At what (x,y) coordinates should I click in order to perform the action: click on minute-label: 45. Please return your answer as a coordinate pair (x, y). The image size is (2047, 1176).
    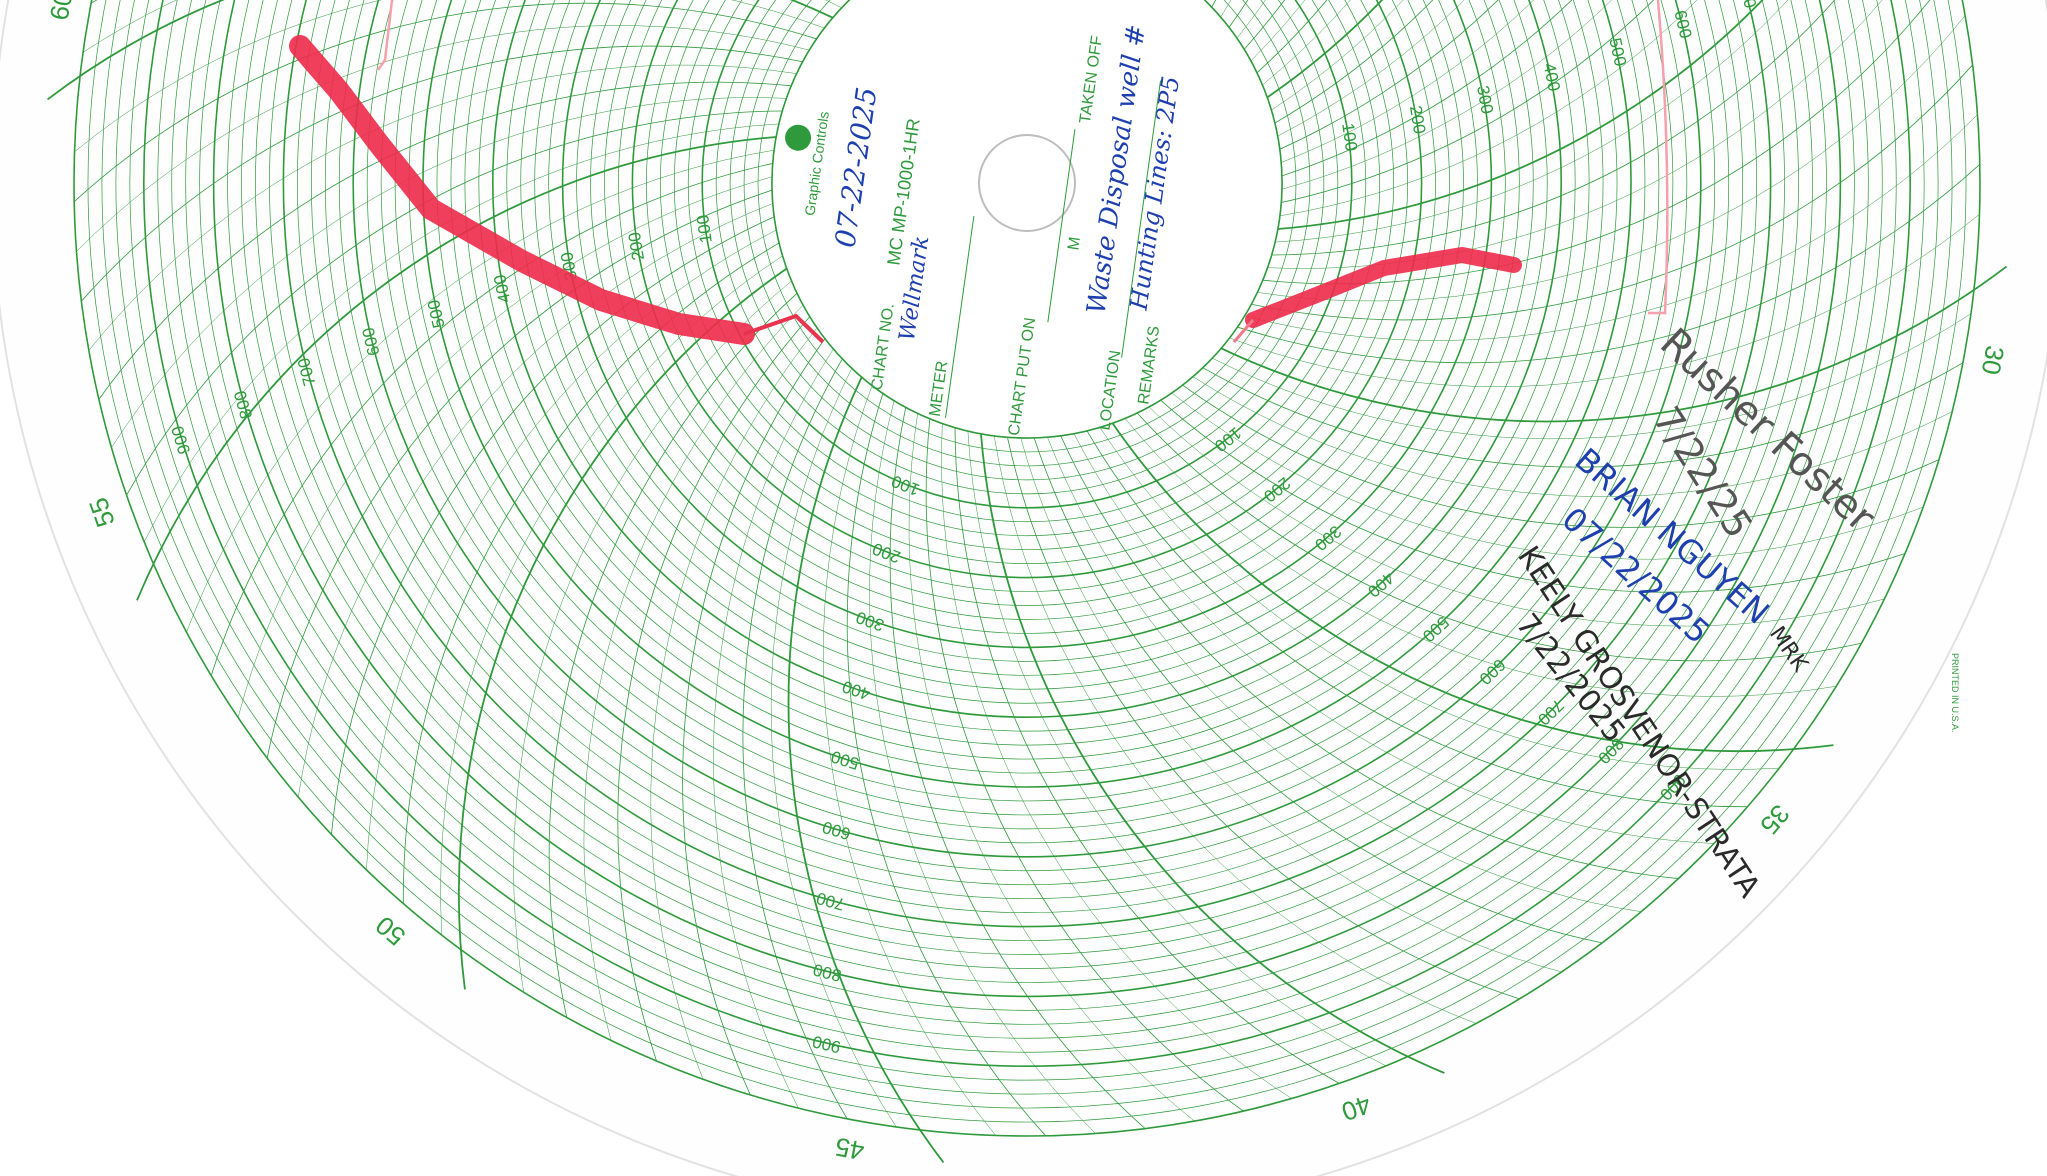
    Looking at the image, I should click on (850, 1149).